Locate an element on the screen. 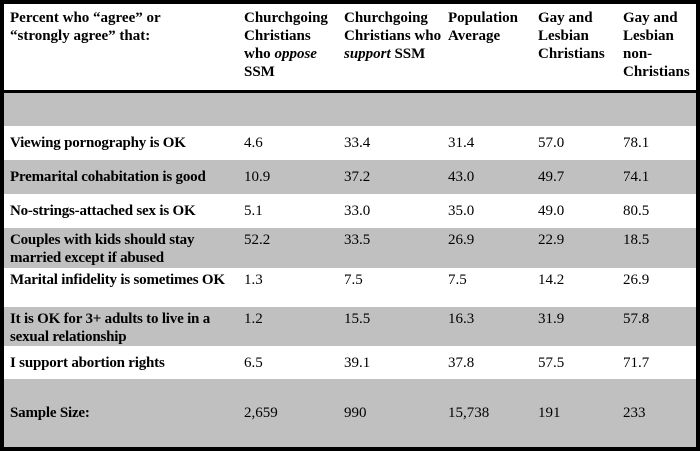 This screenshot has height=451, width=700. cell-value: 71.7 is located at coordinates (636, 363).